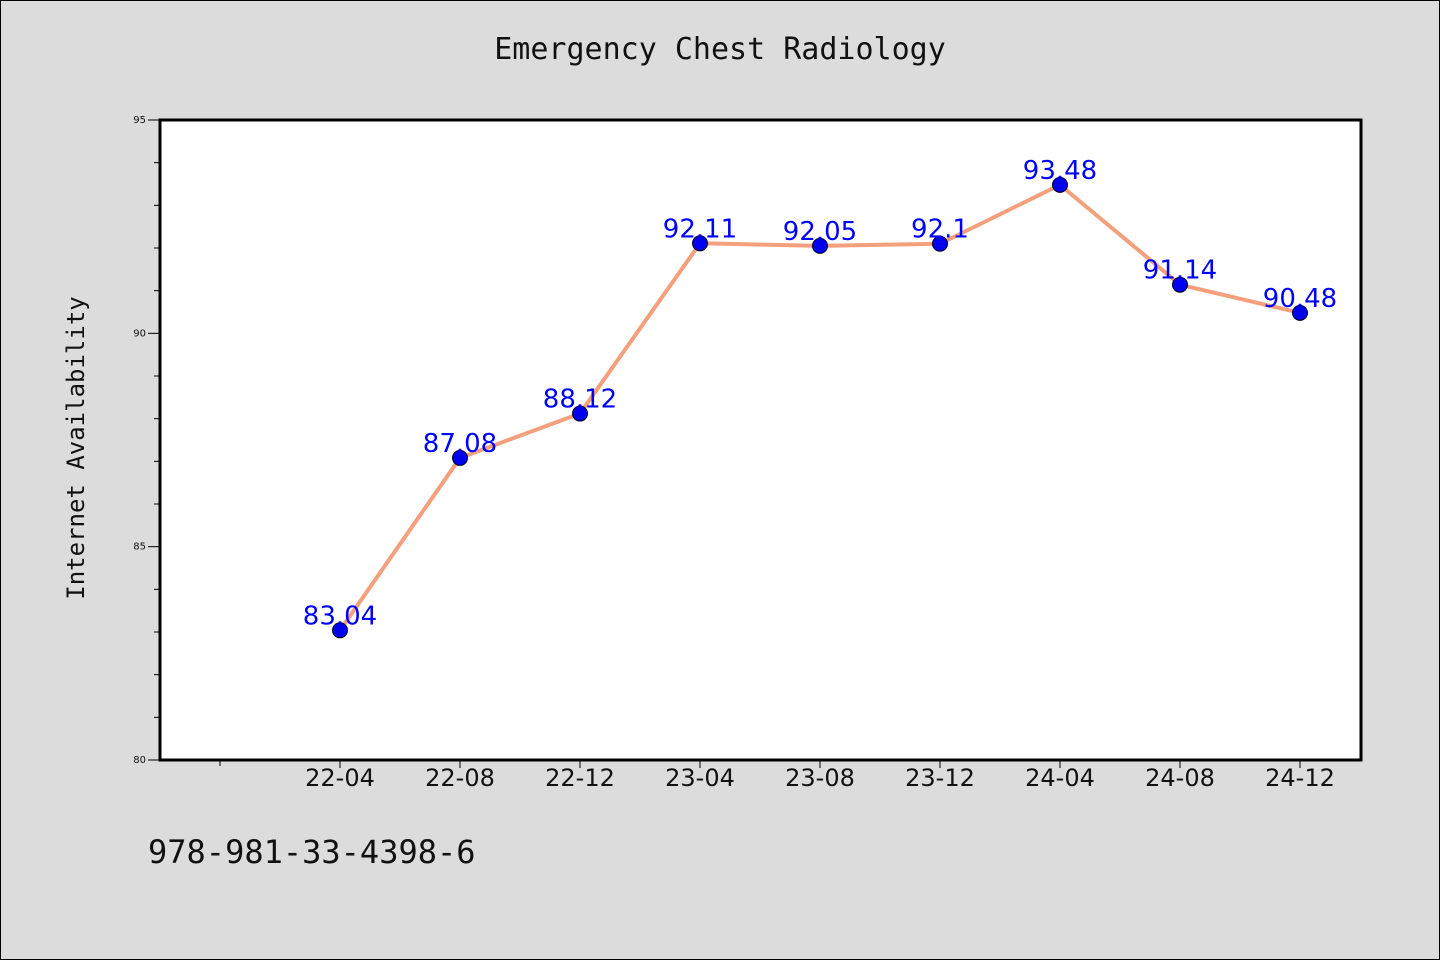 The width and height of the screenshot is (1440, 960). Describe the element at coordinates (1060, 171) in the screenshot. I see `data-label: 93.48` at that location.